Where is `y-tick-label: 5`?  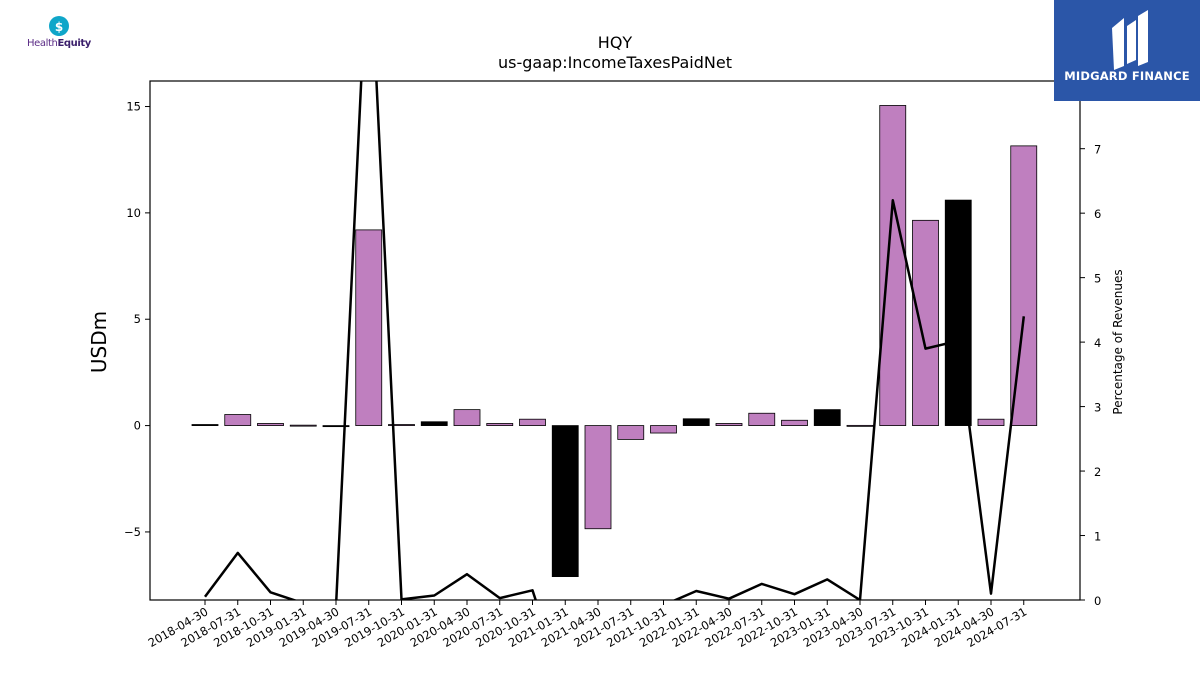 y-tick-label: 5 is located at coordinates (137, 319).